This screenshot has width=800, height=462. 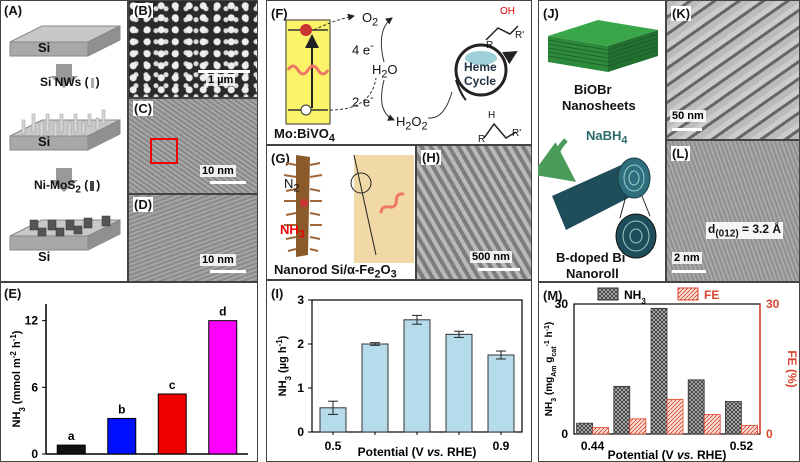 What do you see at coordinates (164, 151) in the screenshot?
I see `highlight-box-c` at bounding box center [164, 151].